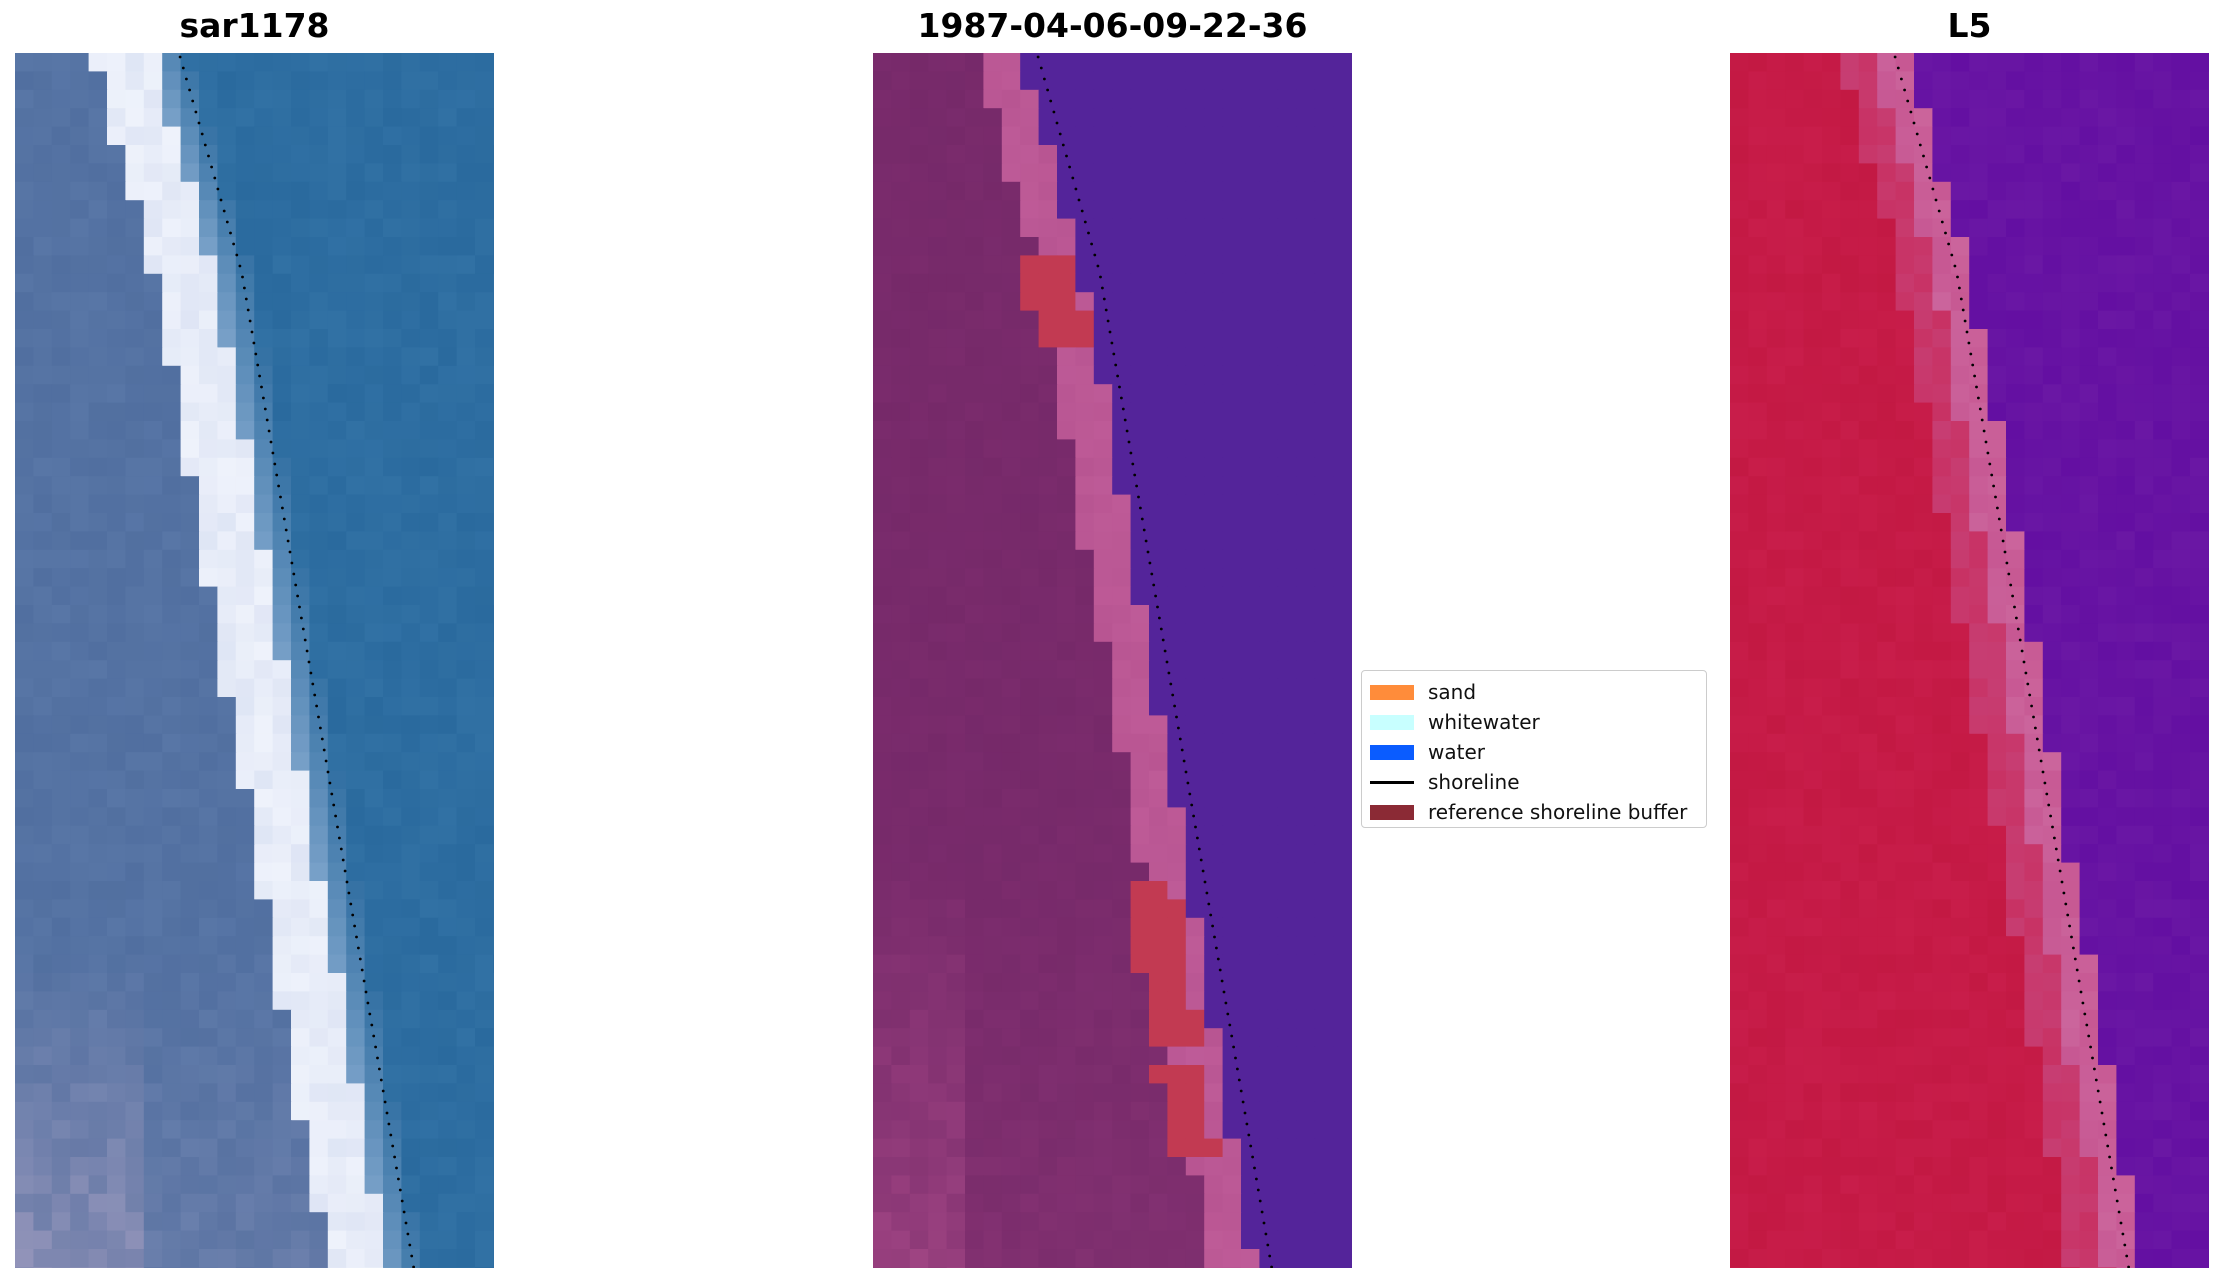 Image resolution: width=2223 pixels, height=1283 pixels. Describe the element at coordinates (316, 706) in the screenshot. I see `shoreline-dot` at that location.